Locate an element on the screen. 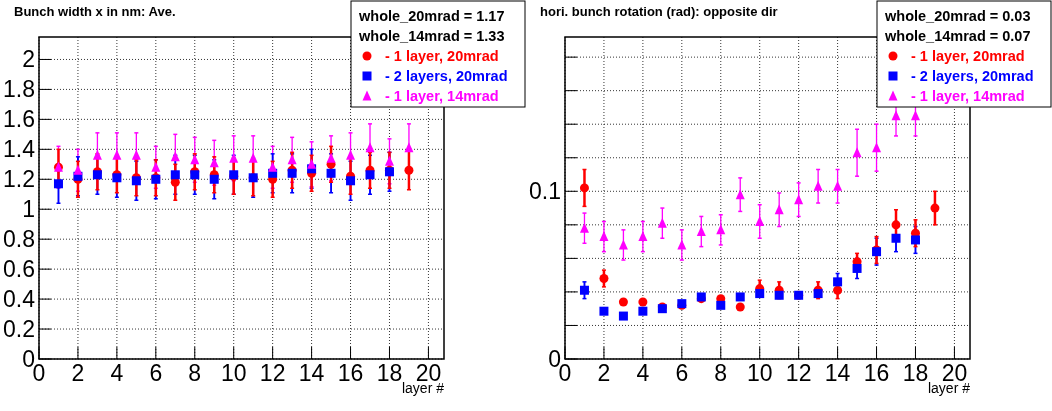  y-tick-label: 0.1 is located at coordinates (545, 191).